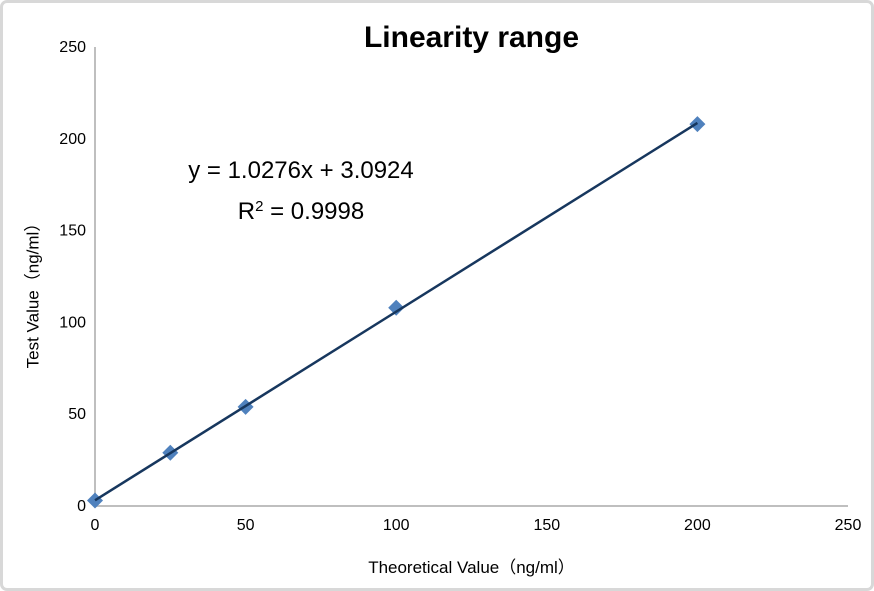 The height and width of the screenshot is (591, 874). I want to click on x-tick-label: 200, so click(697, 525).